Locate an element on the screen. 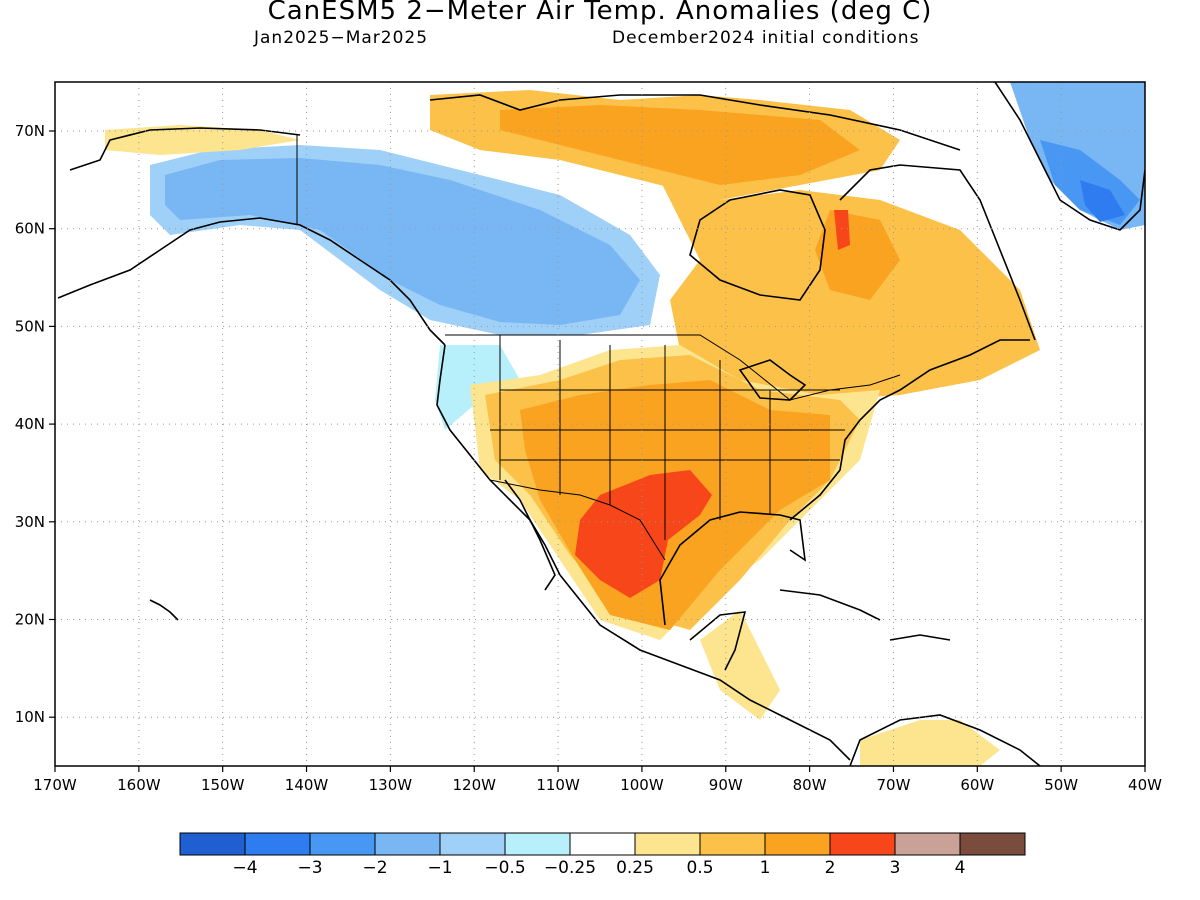  lon-label: 60W is located at coordinates (977, 785).